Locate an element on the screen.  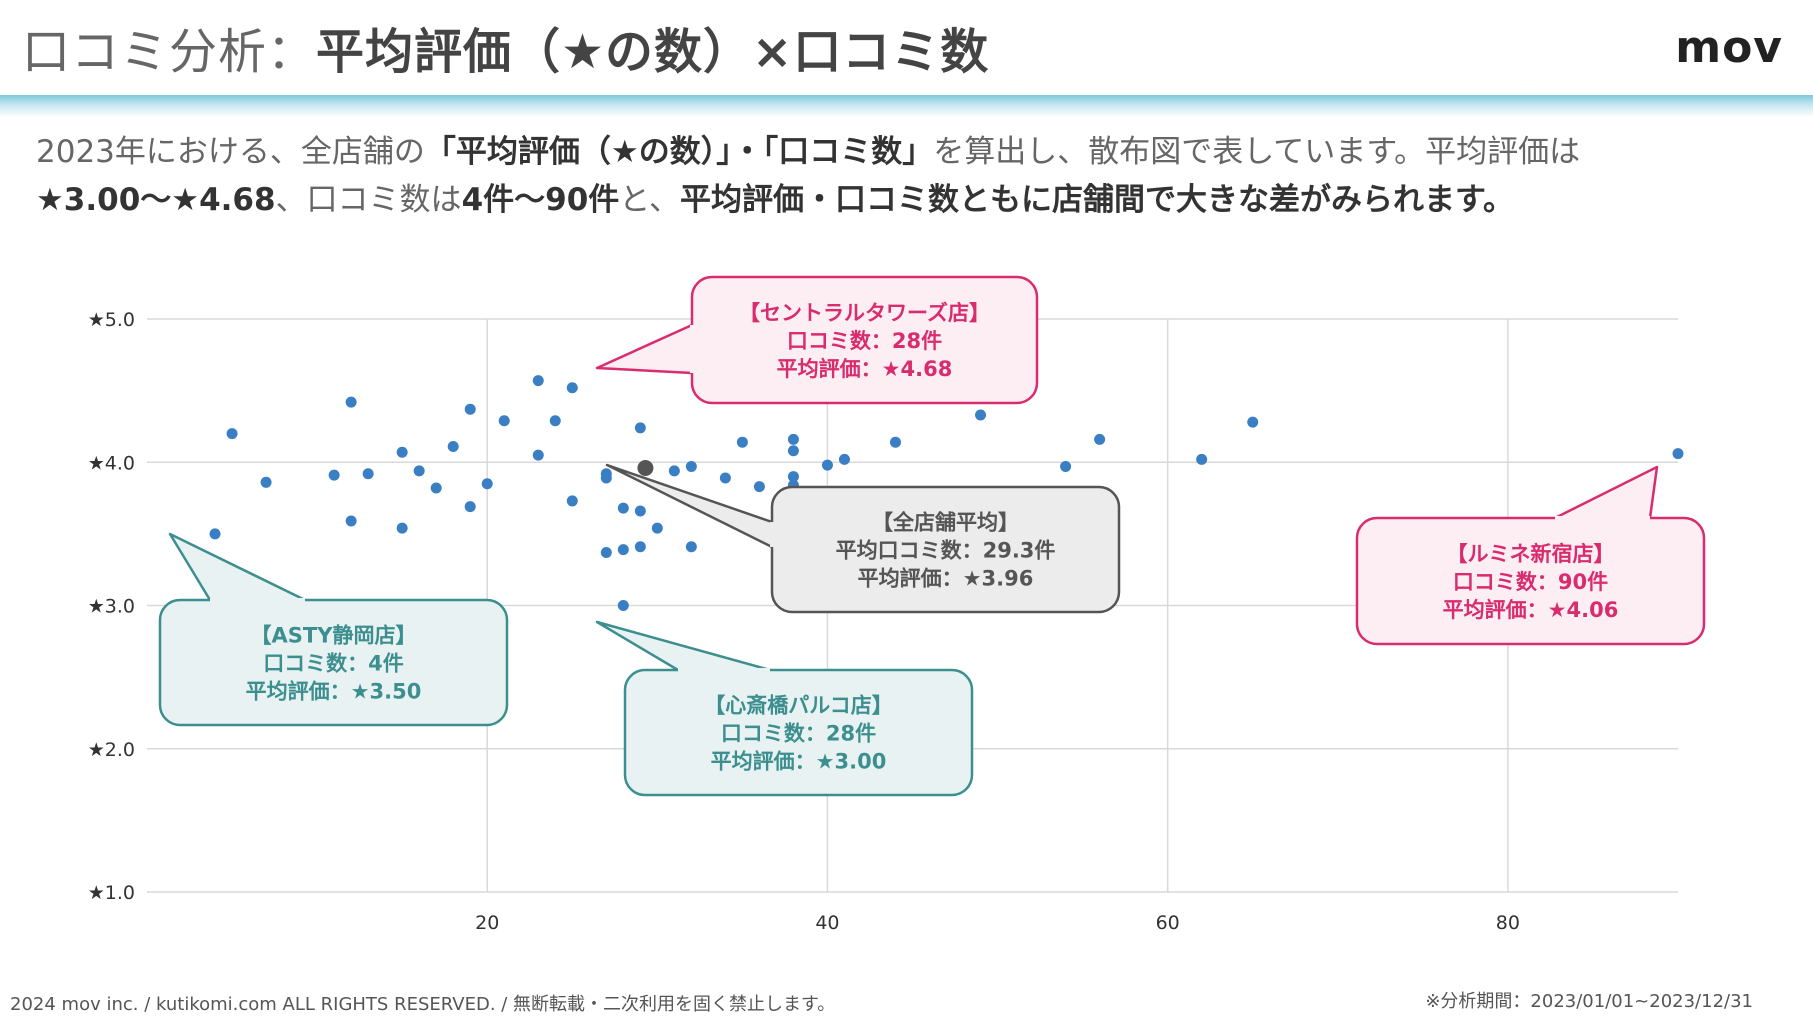
callout-line: 平均評価：★3.00 is located at coordinates (799, 762).